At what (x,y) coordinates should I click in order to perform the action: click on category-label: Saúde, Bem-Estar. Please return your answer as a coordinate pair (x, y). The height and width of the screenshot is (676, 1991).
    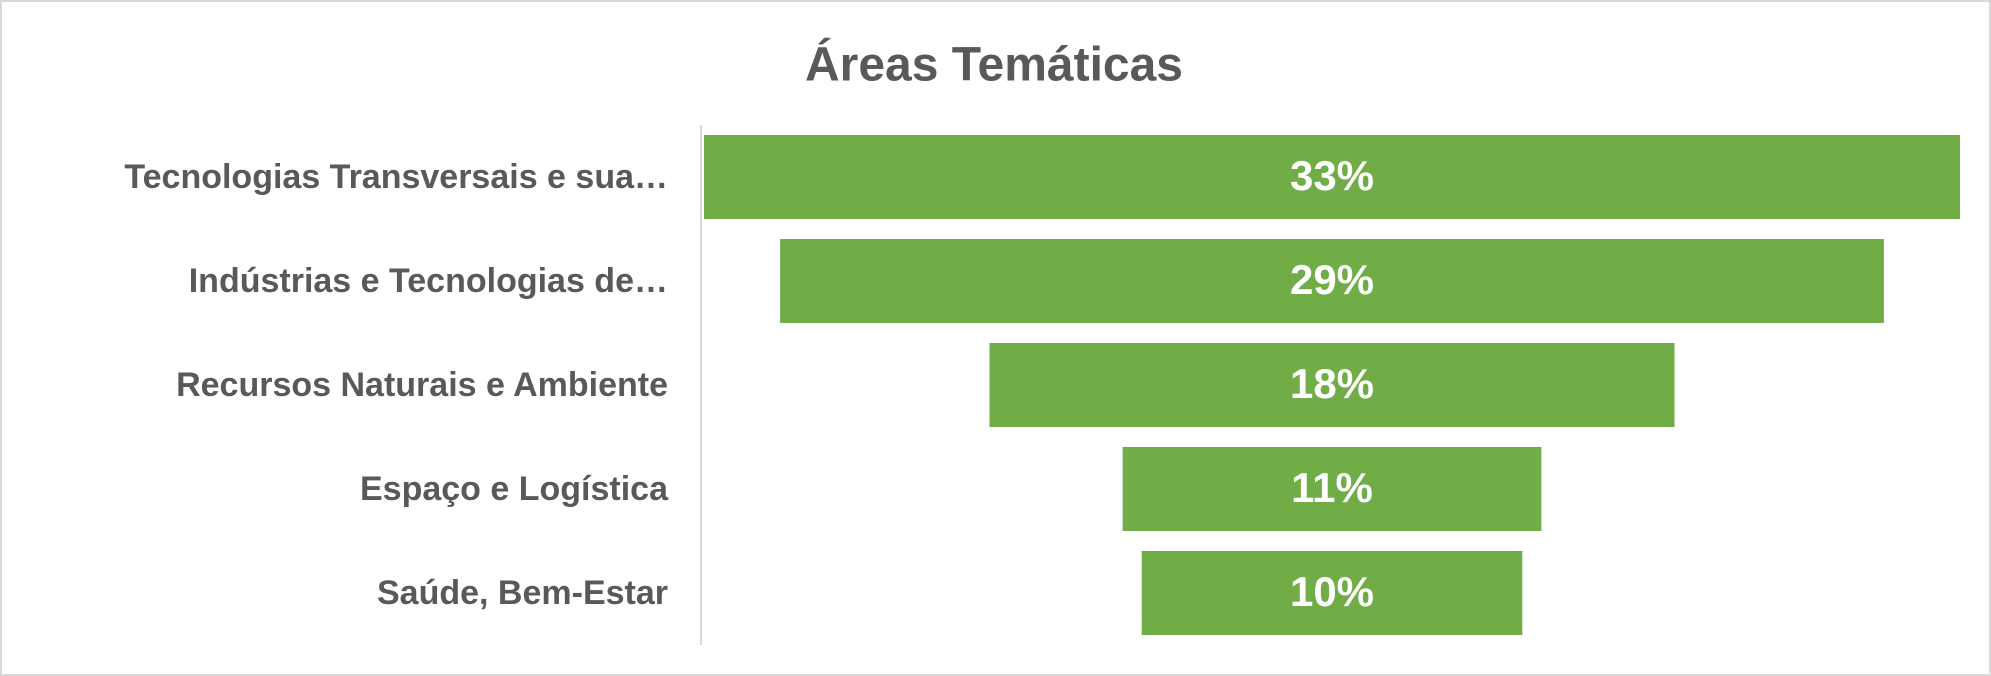
    Looking at the image, I should click on (522, 593).